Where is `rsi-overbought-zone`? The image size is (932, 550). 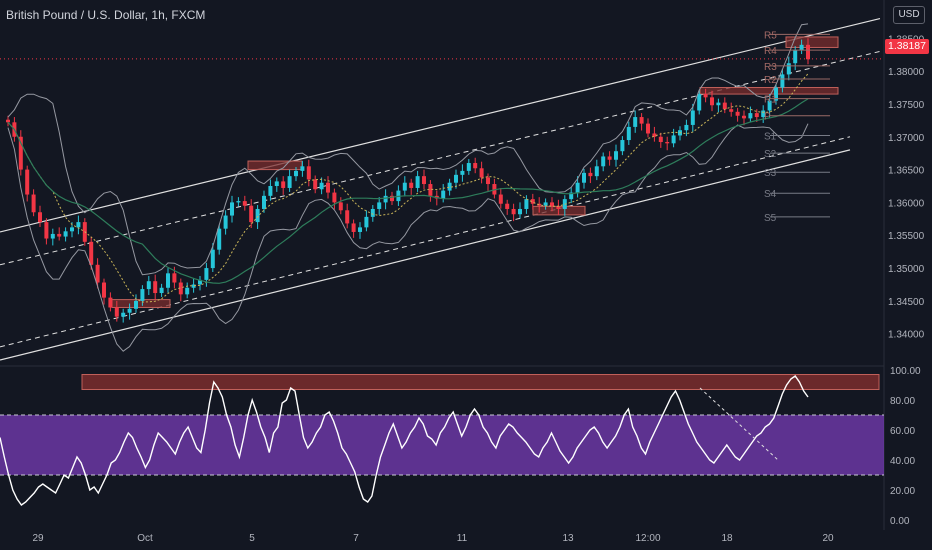 rsi-overbought-zone is located at coordinates (480, 382).